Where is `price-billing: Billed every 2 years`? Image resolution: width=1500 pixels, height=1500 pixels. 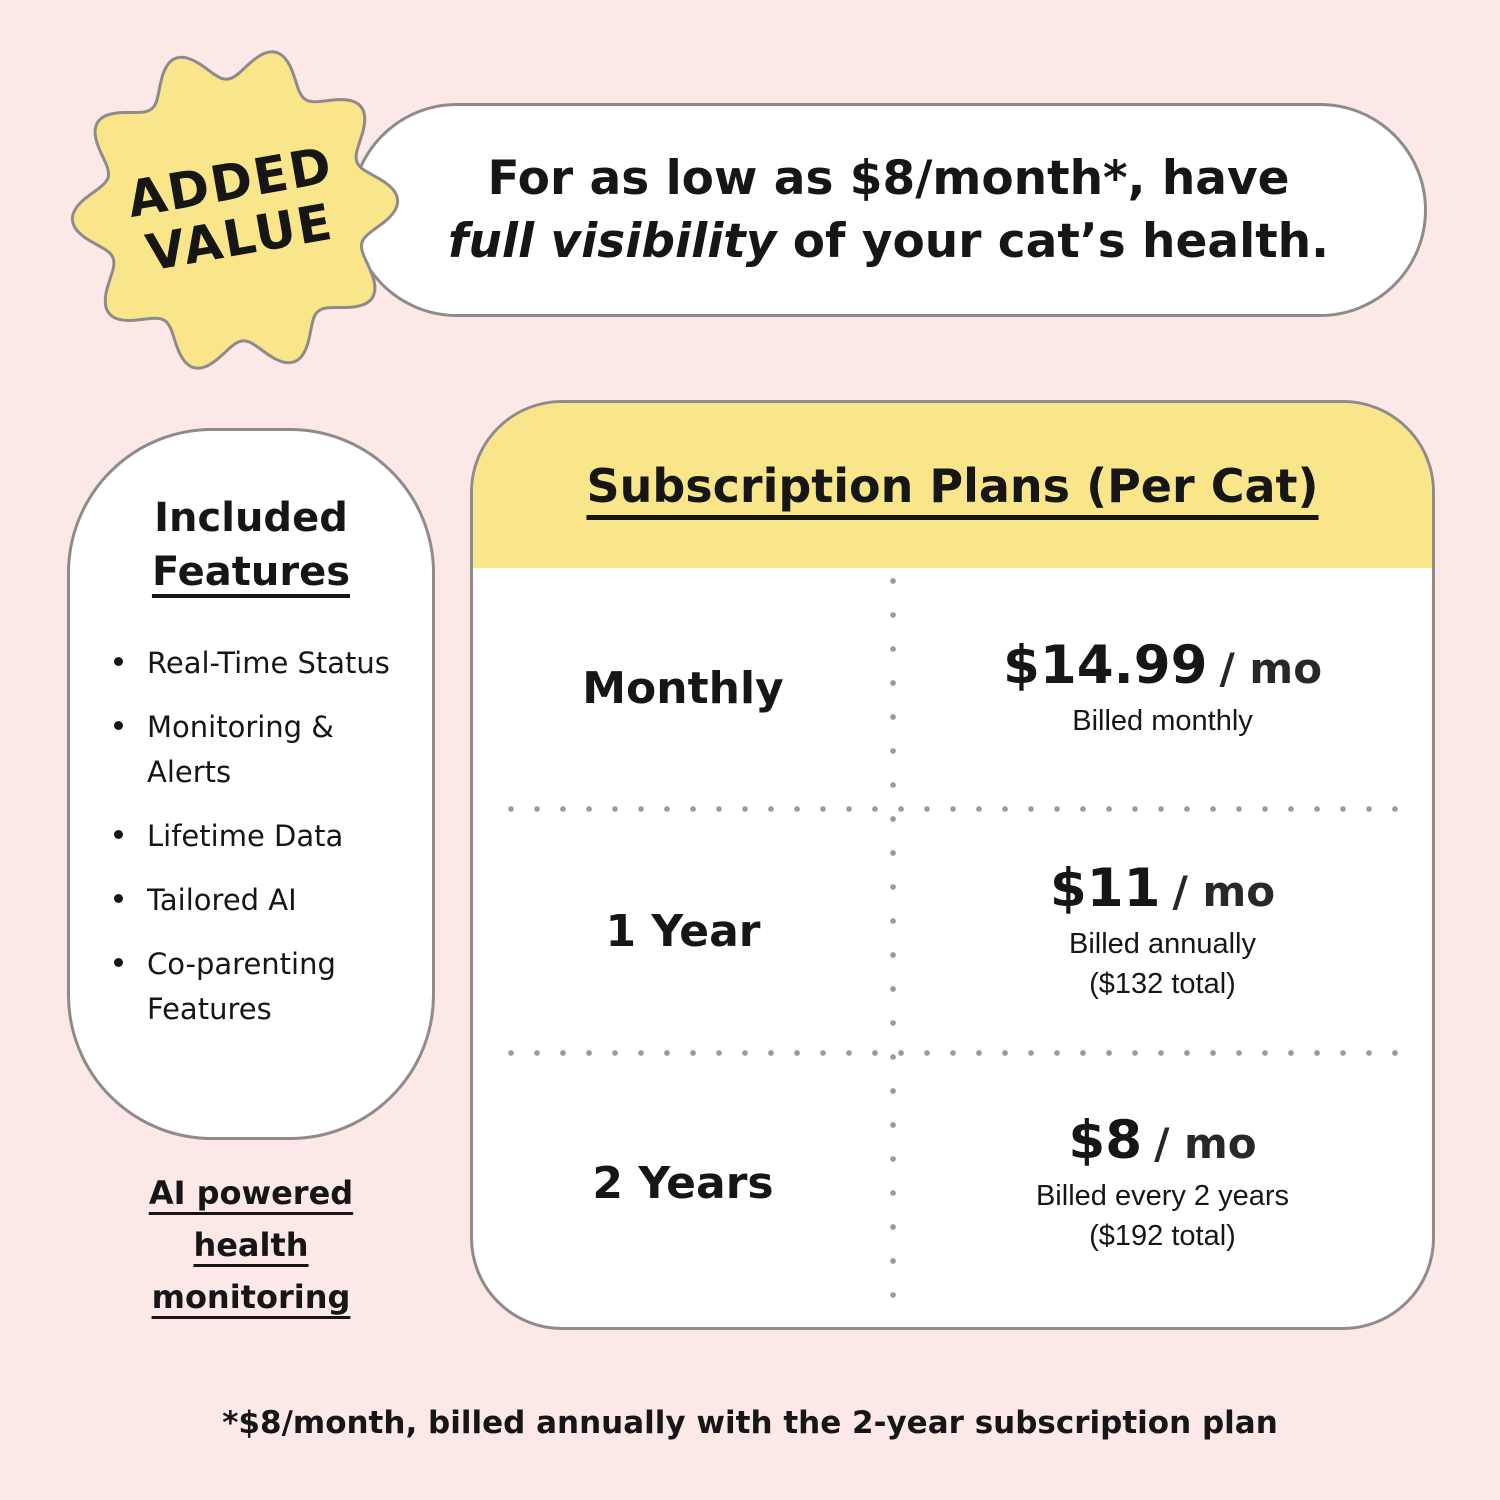
price-billing: Billed every 2 years is located at coordinates (1162, 1196).